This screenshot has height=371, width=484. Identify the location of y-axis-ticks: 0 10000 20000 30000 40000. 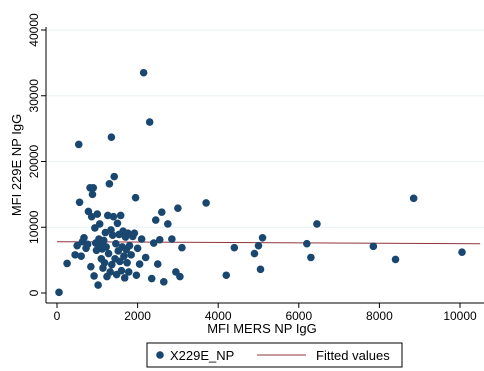
(36, 154).